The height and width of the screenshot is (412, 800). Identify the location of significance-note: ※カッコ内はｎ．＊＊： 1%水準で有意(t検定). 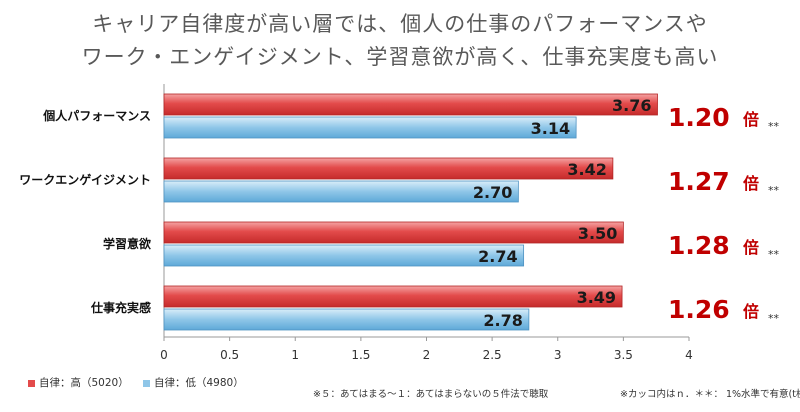
(710, 394).